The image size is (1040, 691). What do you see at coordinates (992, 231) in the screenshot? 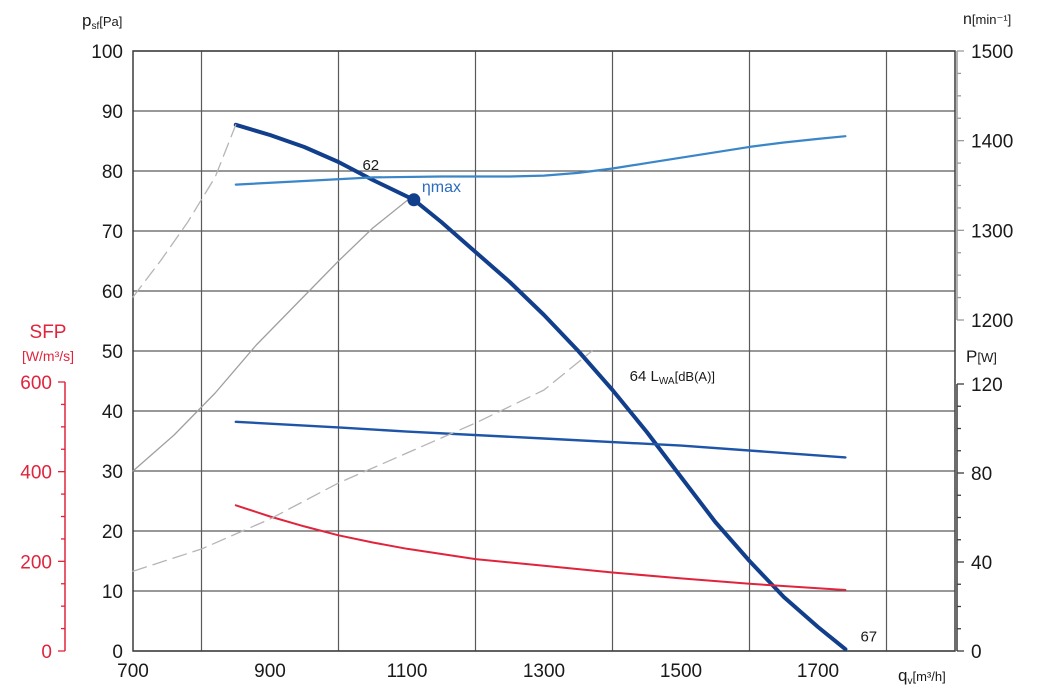
I see `speed-tick-1300: 1300` at bounding box center [992, 231].